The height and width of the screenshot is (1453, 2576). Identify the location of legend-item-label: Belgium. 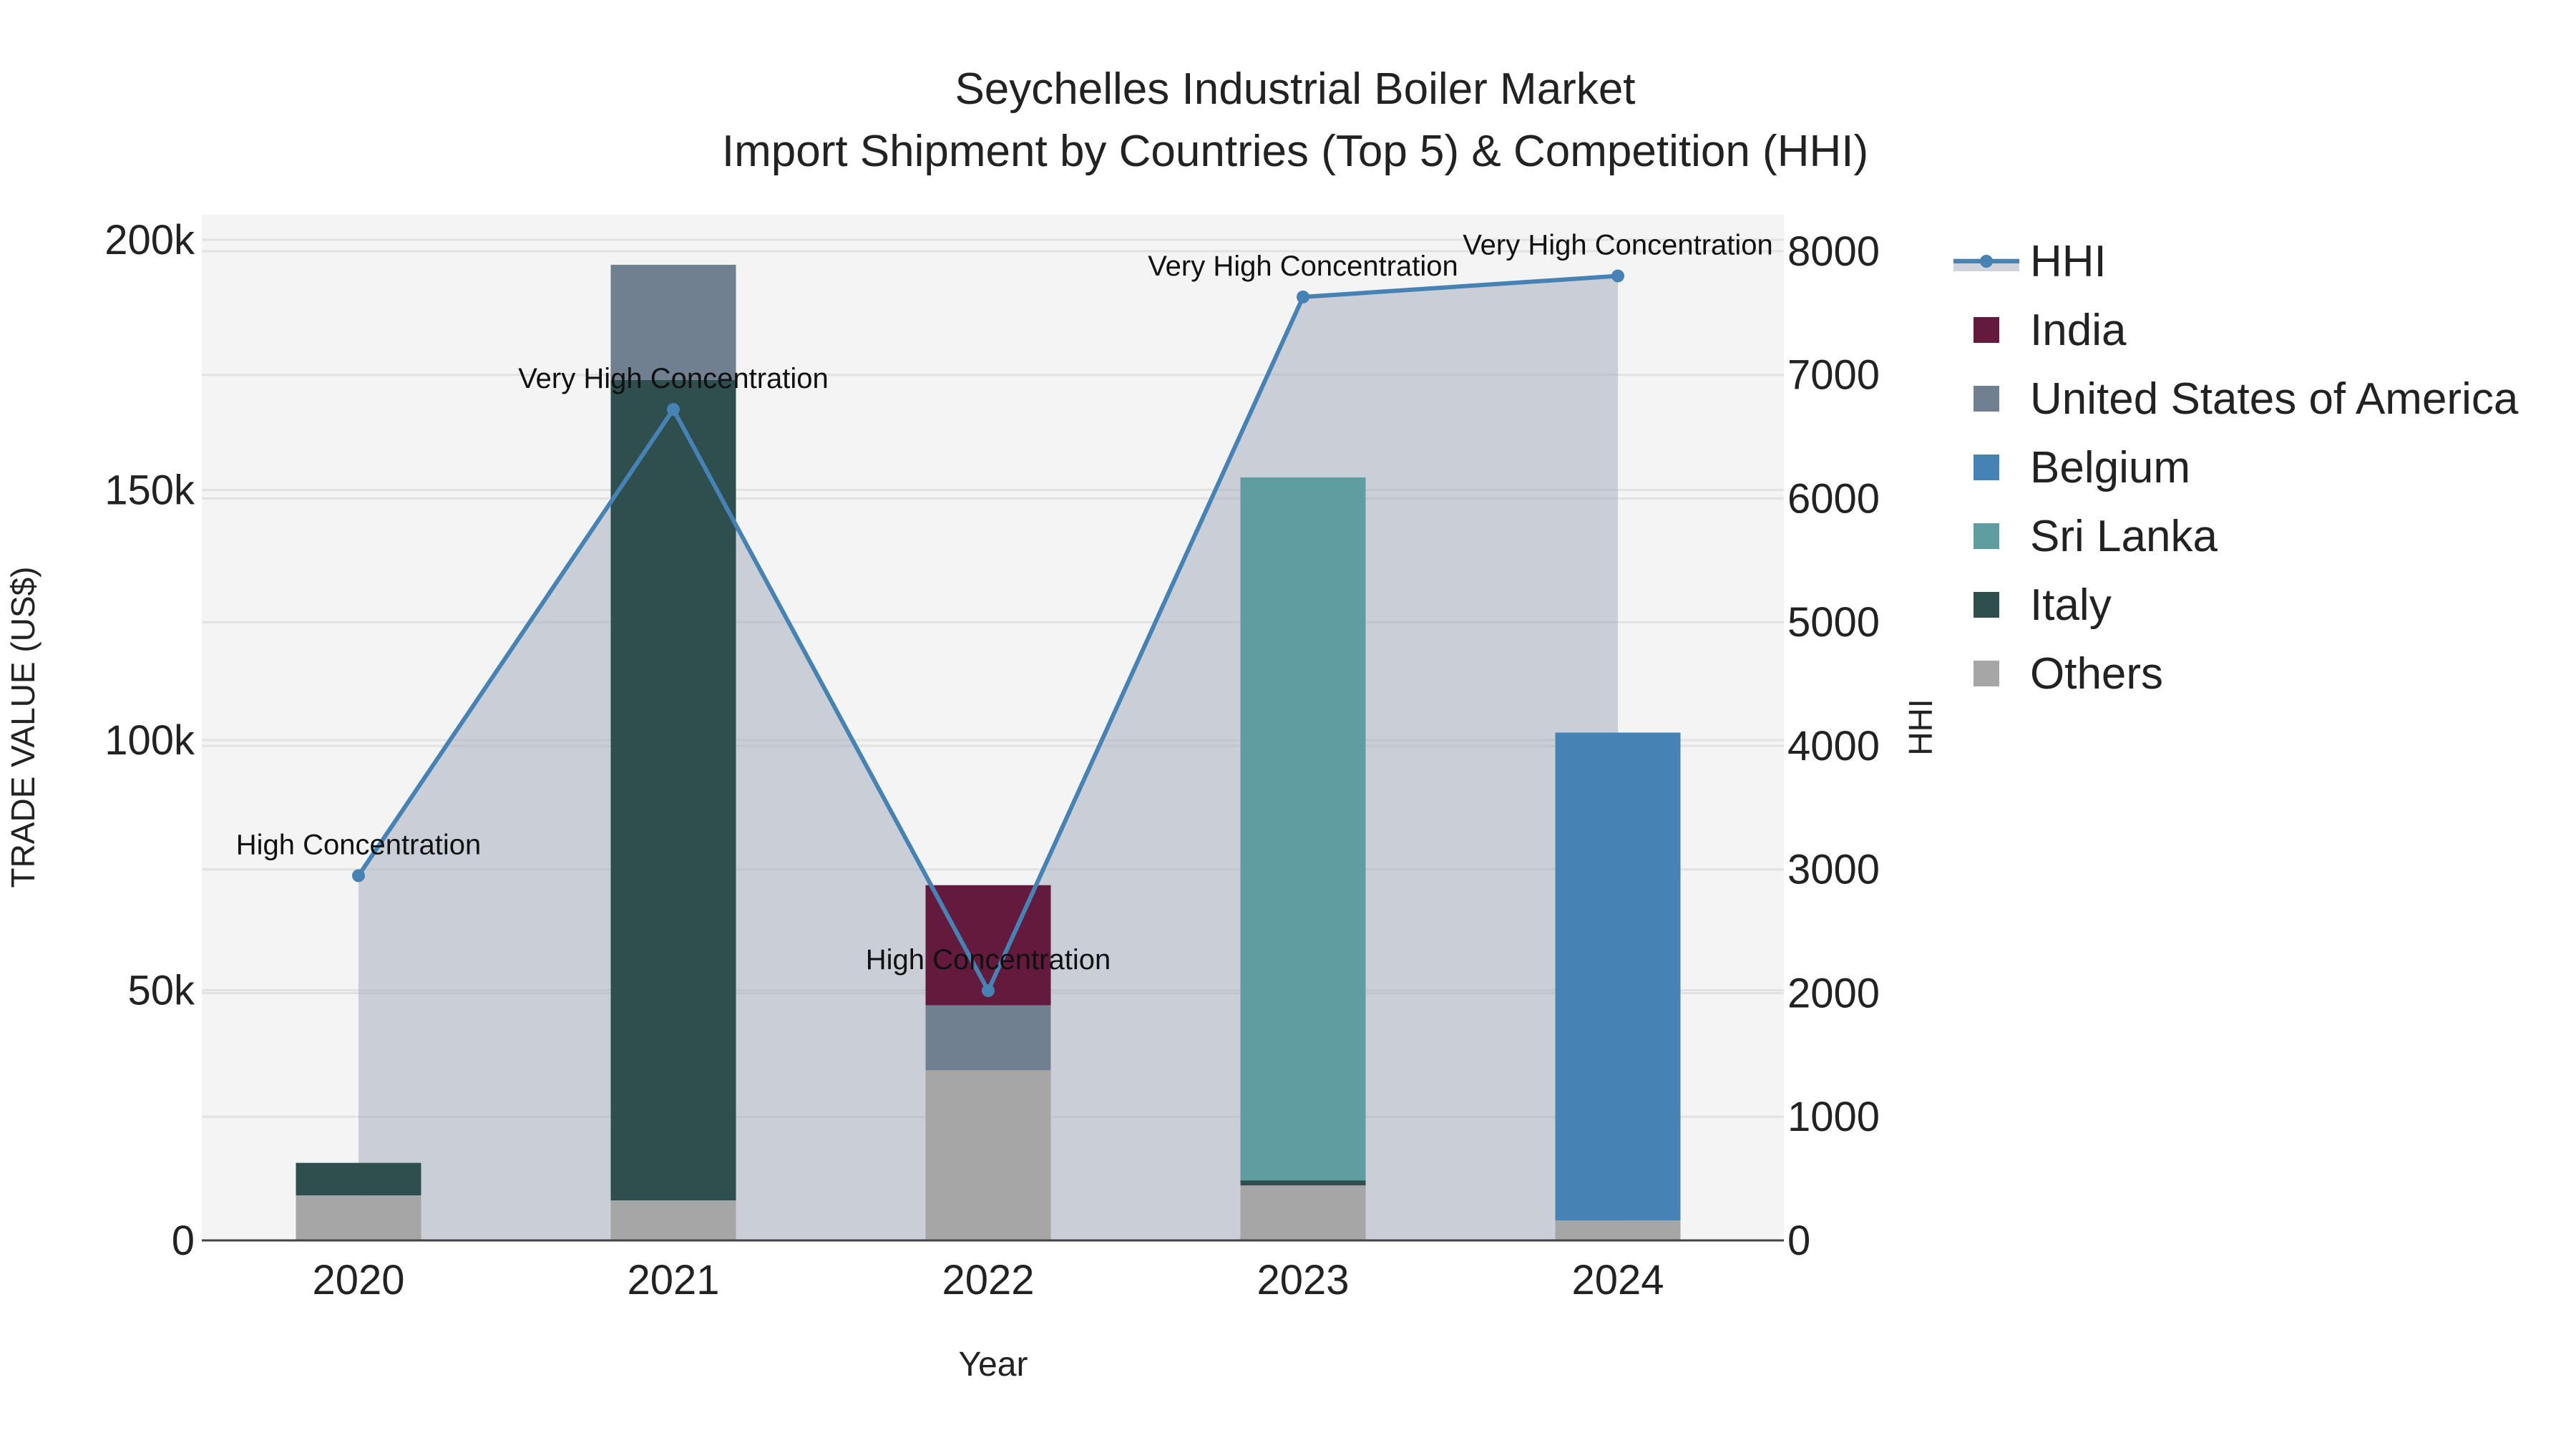
(2110, 467).